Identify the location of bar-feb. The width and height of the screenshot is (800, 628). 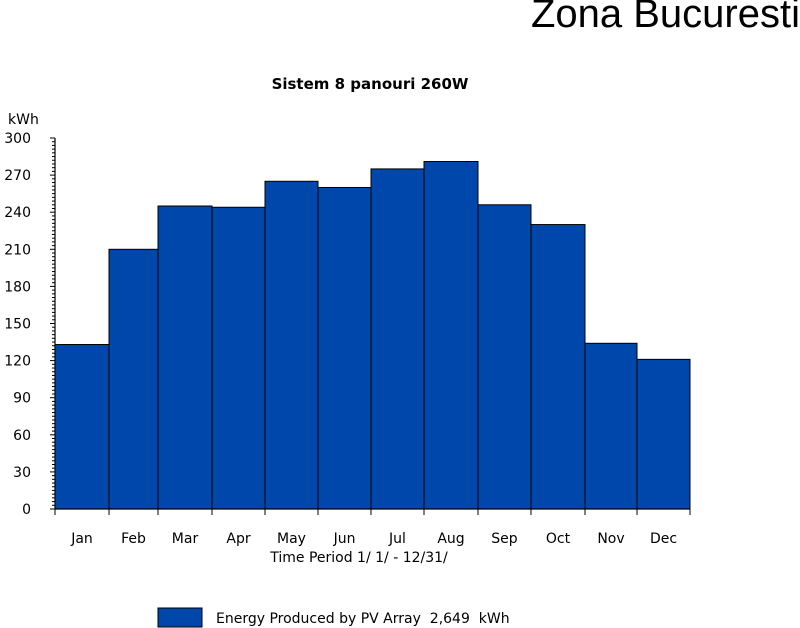
(133, 379).